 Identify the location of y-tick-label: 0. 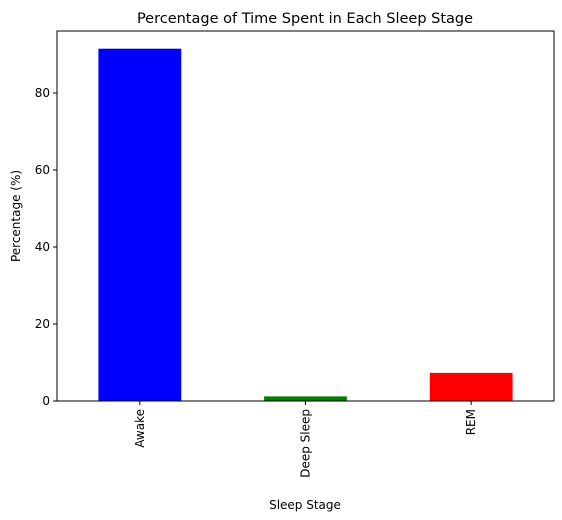
(46, 401).